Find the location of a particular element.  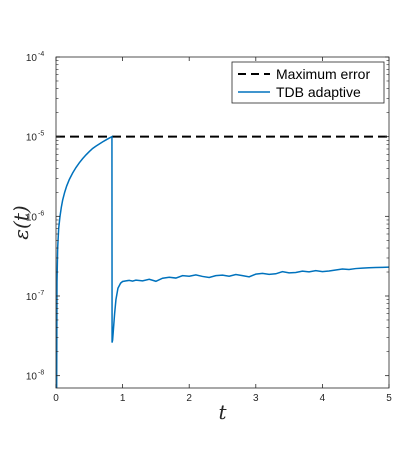

y-tick-exponent: -4 is located at coordinates (41, 54).